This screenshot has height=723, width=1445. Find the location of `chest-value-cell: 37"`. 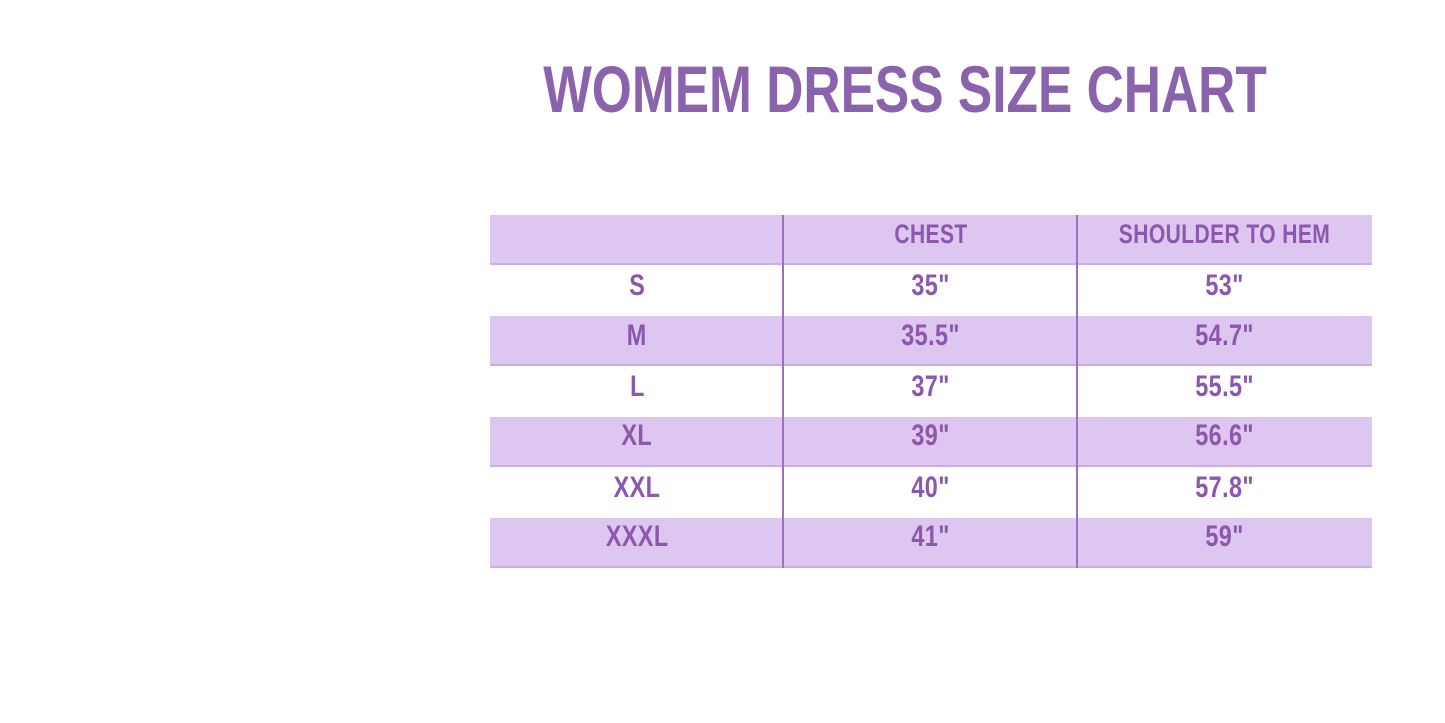

chest-value-cell: 37" is located at coordinates (931, 391).